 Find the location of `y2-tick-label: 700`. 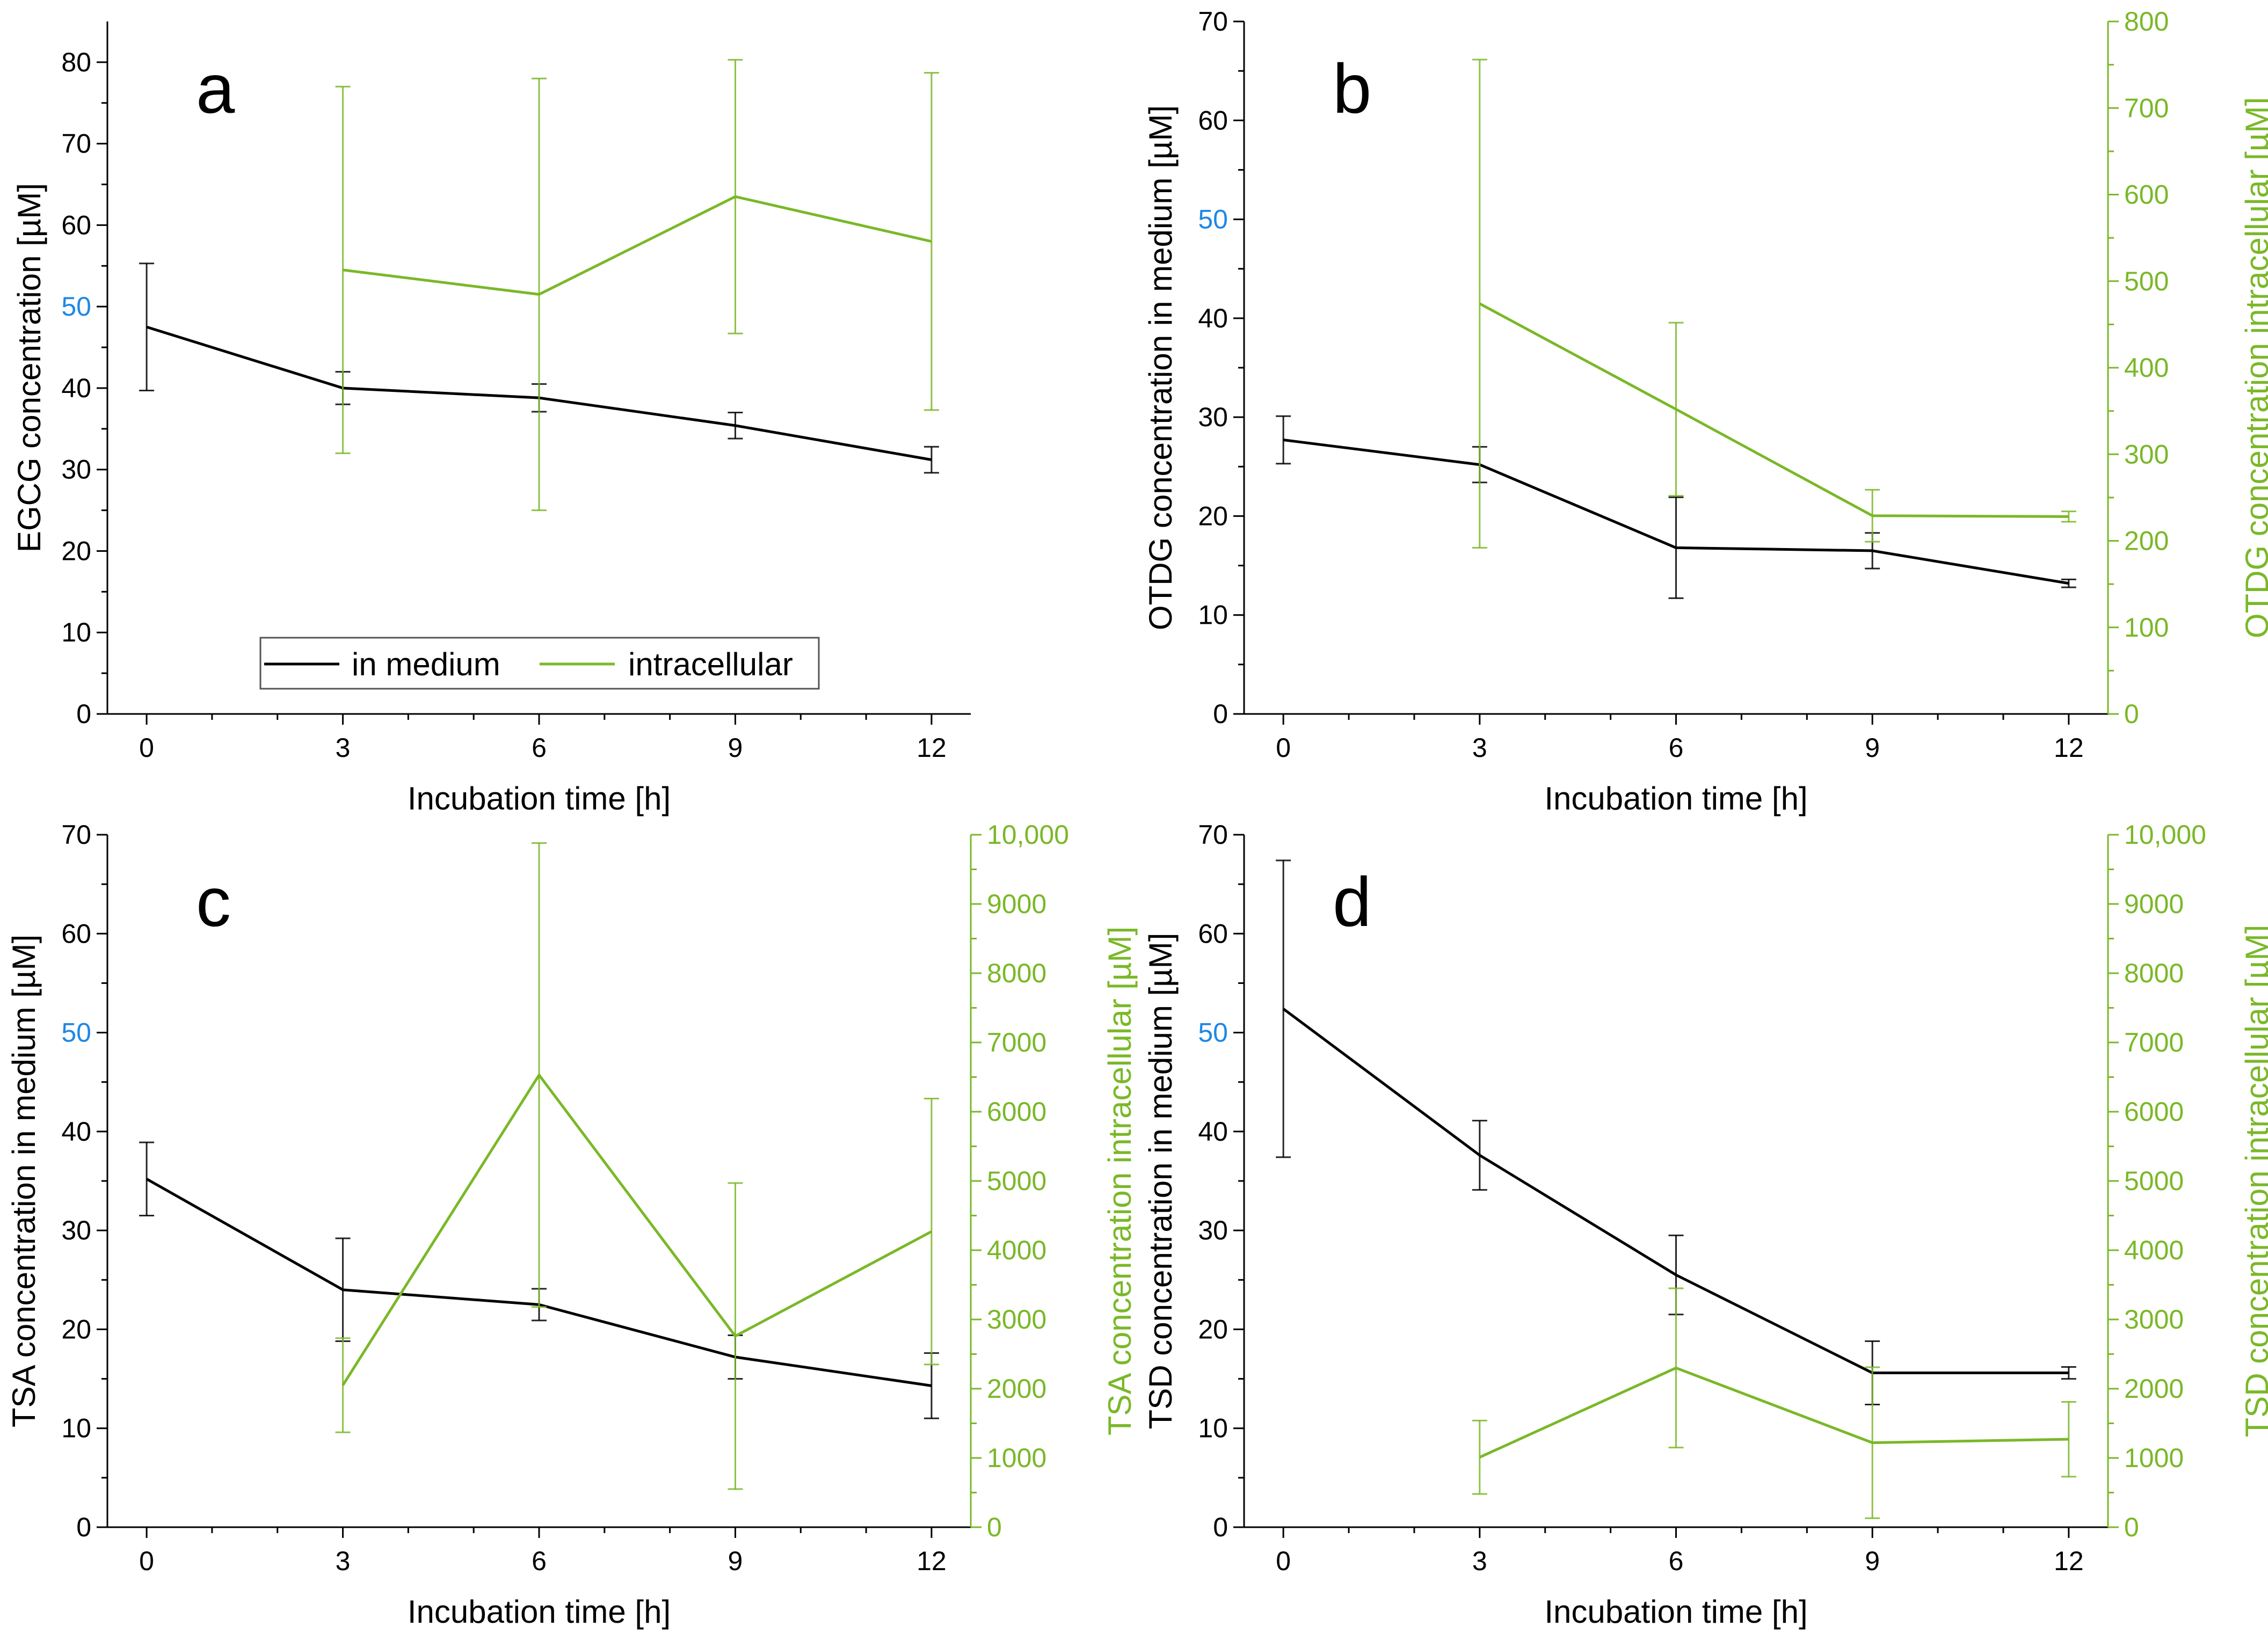

y2-tick-label: 700 is located at coordinates (2146, 108).